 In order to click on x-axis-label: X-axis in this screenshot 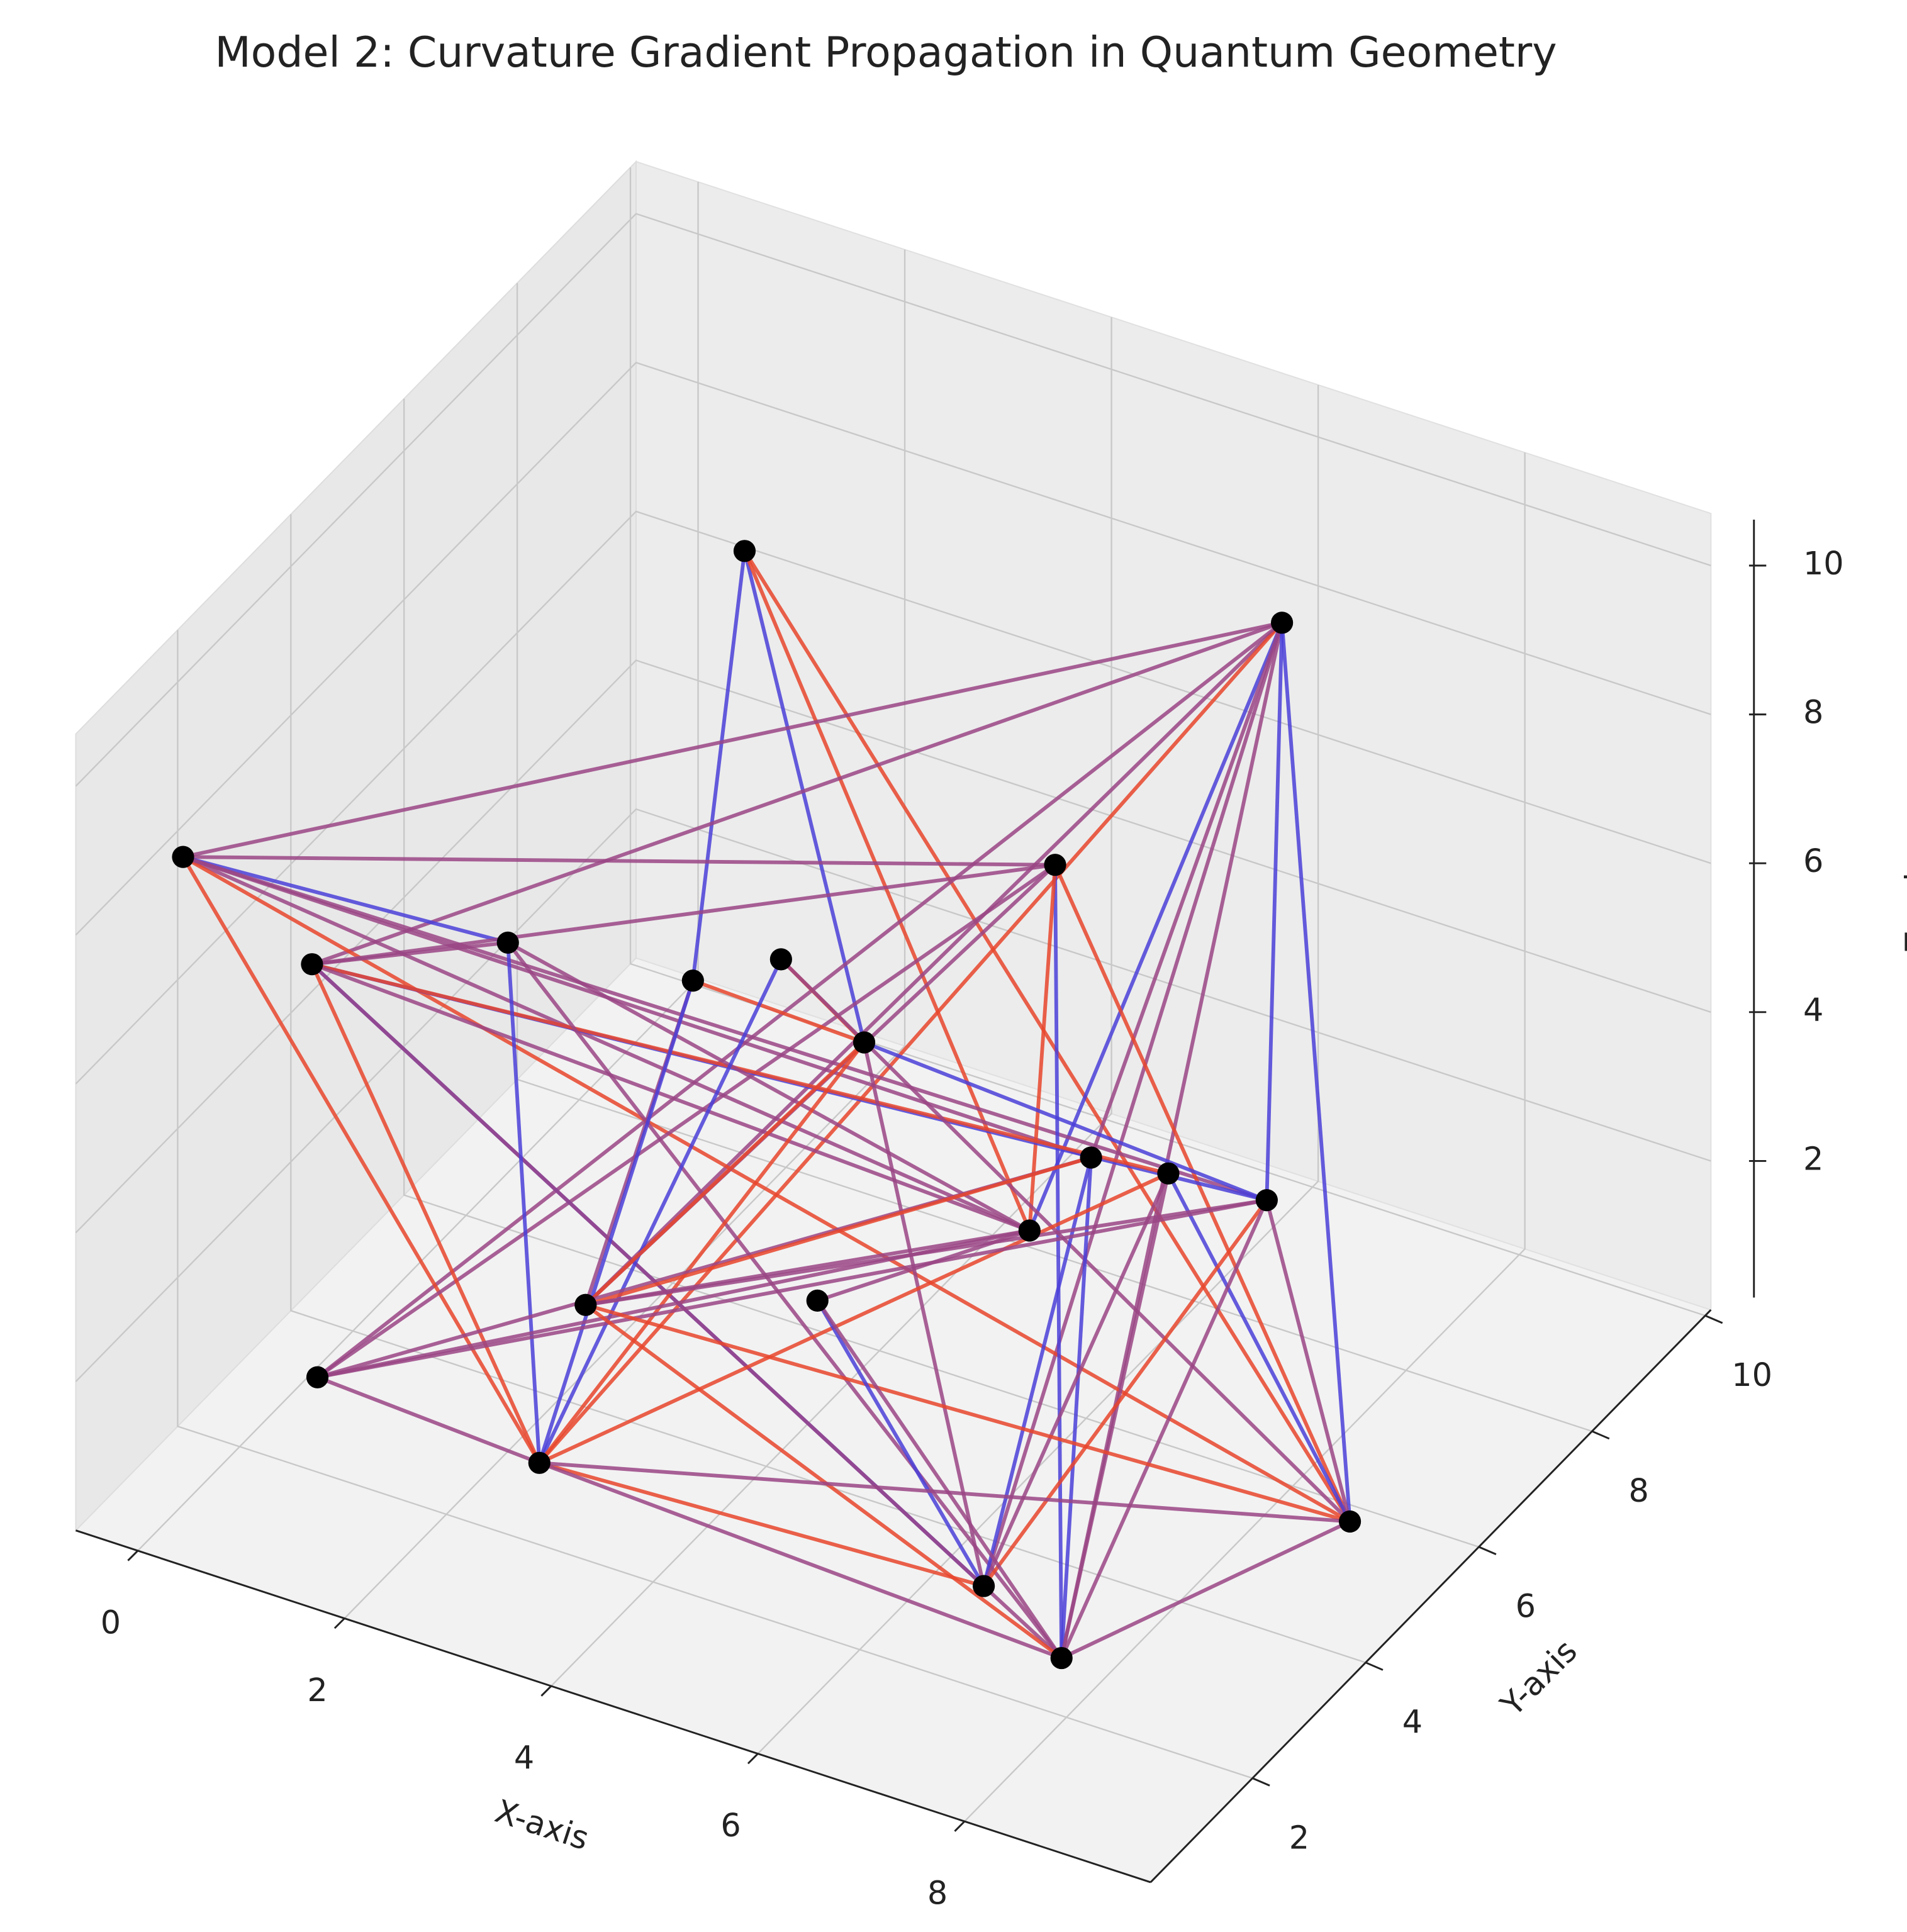, I will do `click(542, 1825)`.